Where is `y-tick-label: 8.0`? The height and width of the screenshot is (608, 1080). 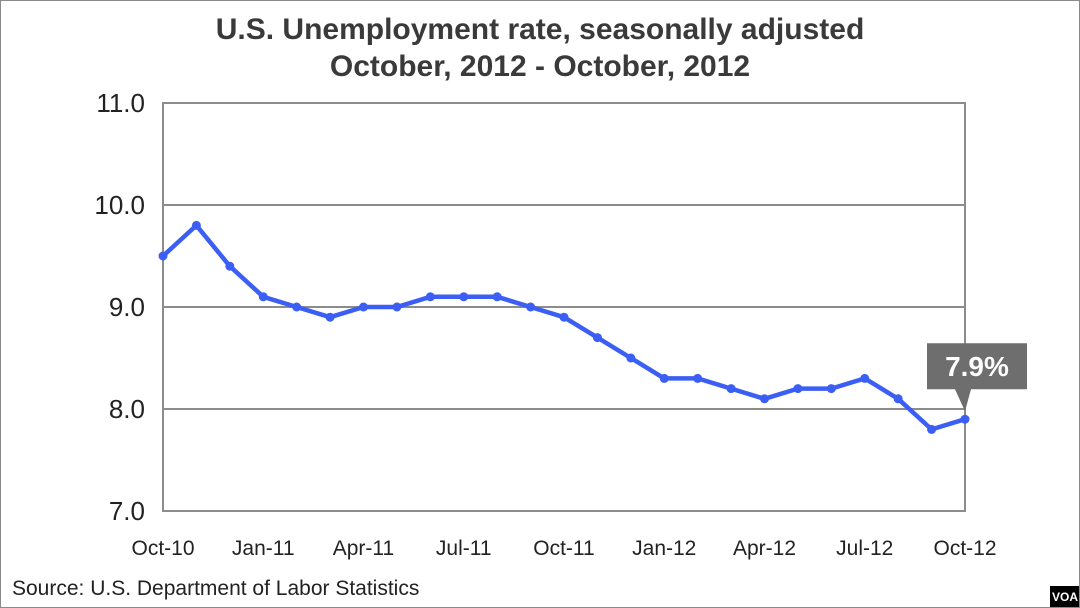
y-tick-label: 8.0 is located at coordinates (127, 409).